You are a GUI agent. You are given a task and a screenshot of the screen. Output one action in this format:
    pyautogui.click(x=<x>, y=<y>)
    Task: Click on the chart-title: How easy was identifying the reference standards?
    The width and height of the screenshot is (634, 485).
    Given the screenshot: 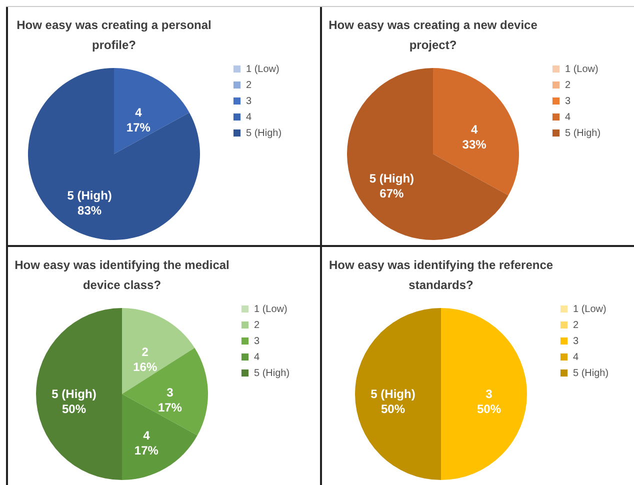 What is the action you would take?
    pyautogui.click(x=441, y=275)
    